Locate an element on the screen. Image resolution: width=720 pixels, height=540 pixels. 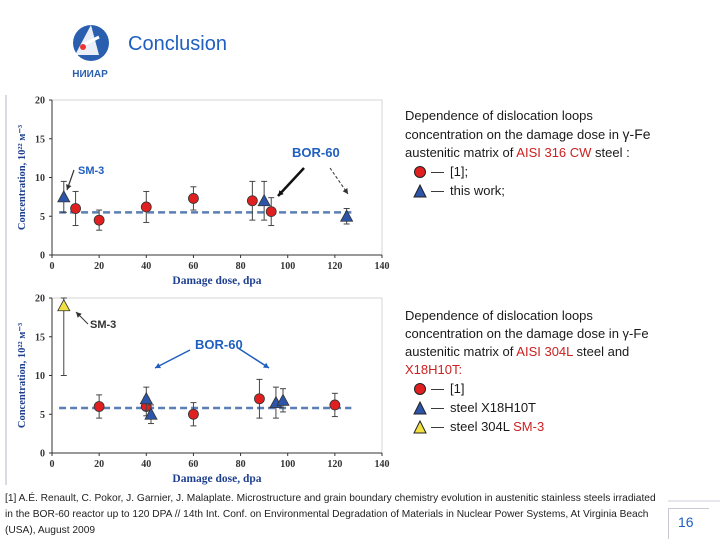
desc2-line1: Dependence of dislocation loops is located at coordinates (499, 315).